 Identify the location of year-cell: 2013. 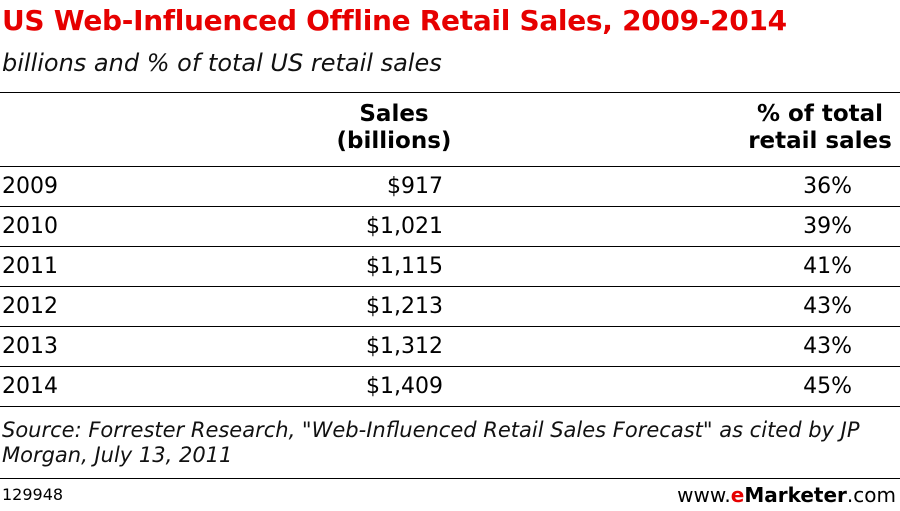
(30, 346).